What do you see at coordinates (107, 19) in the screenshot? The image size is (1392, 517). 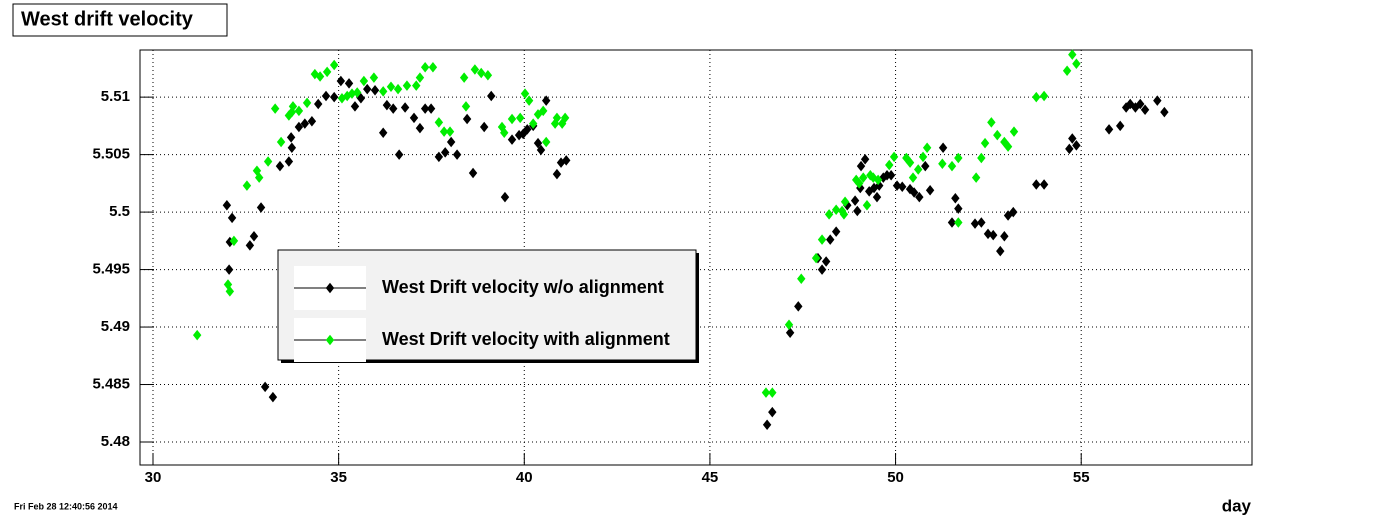 I see `chart-title: West drift velocity` at bounding box center [107, 19].